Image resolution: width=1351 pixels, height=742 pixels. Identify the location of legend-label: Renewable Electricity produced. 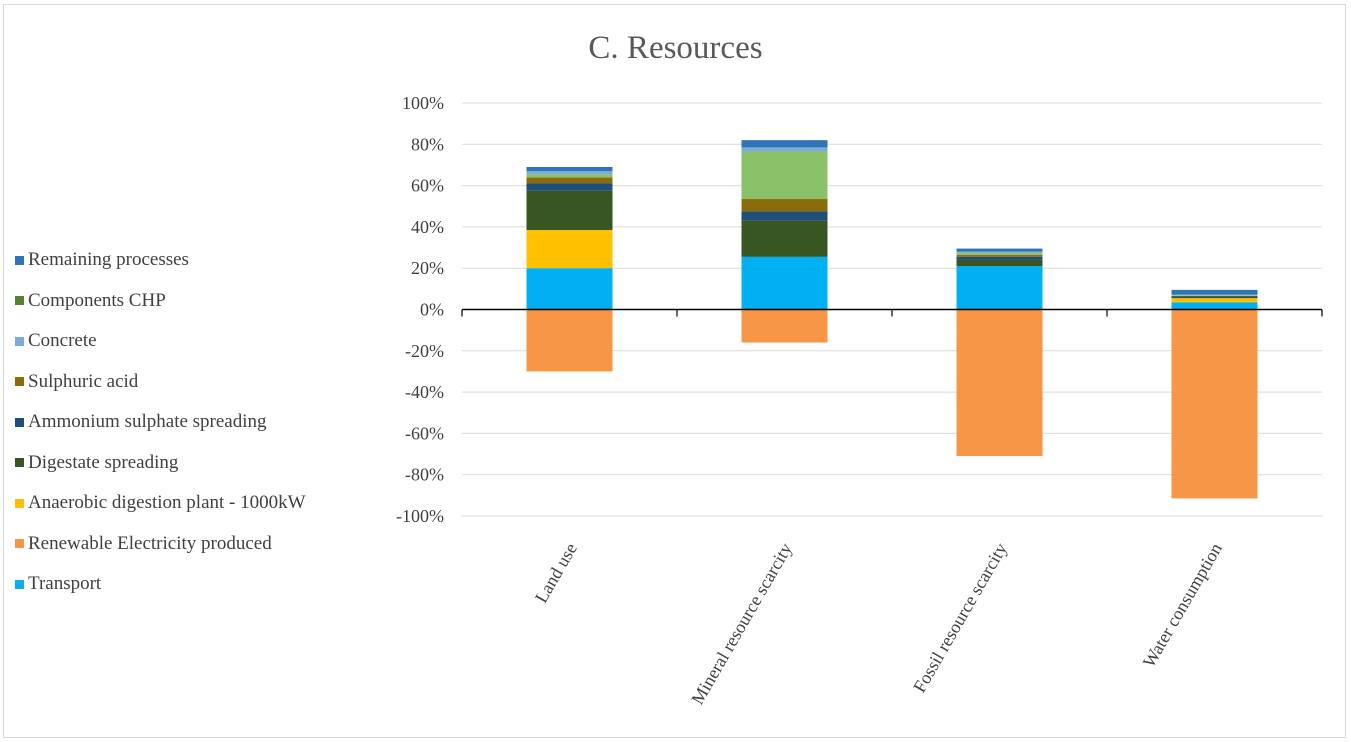
(150, 544).